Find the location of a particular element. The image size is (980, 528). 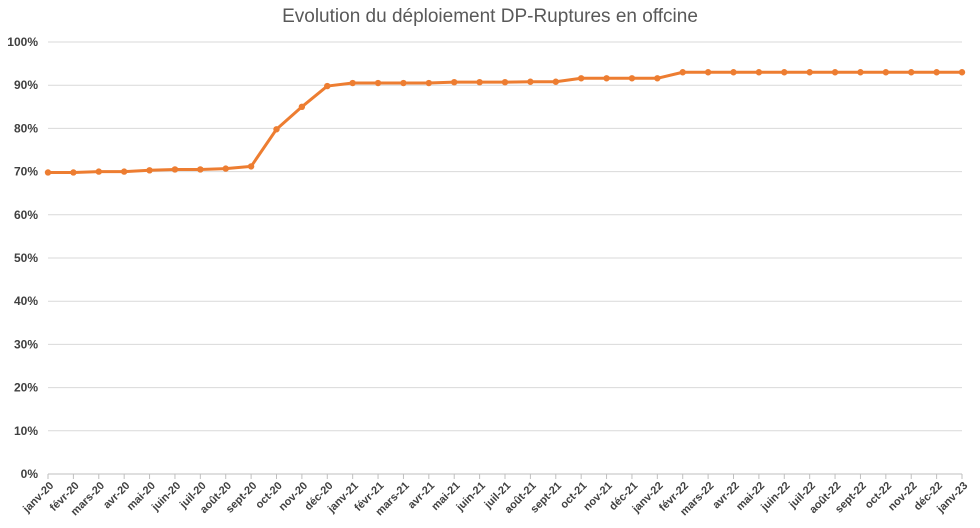

y-tick-label: 50% is located at coordinates (26, 258).